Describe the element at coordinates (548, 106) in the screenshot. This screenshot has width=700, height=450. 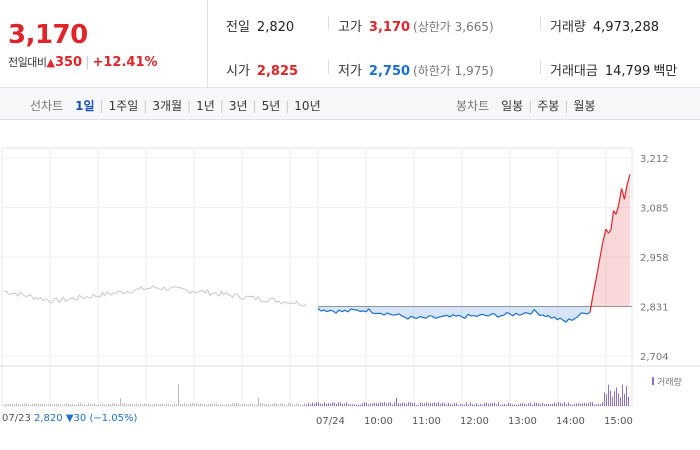
I see `candle-weekly: 주봉` at that location.